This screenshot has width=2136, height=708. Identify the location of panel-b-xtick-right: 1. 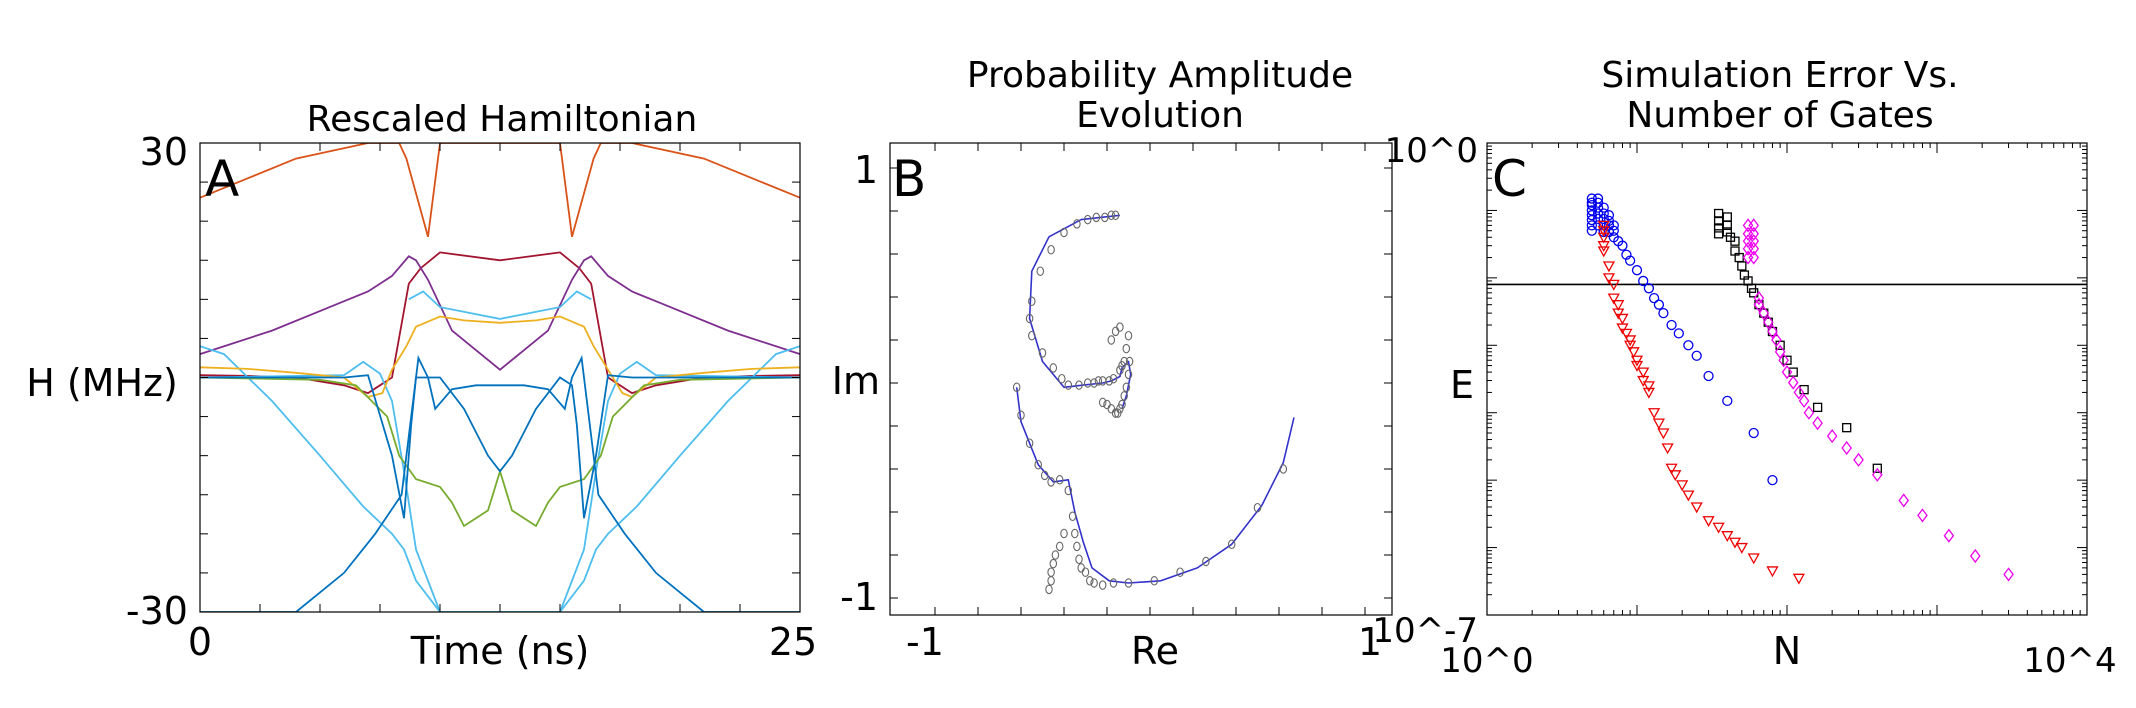
(1370, 642).